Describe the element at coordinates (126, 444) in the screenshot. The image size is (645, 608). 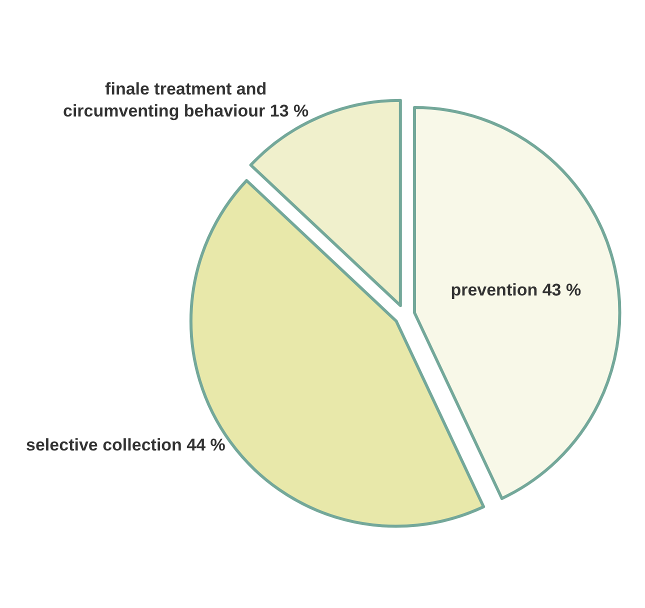
I see `slice-label: selective collection 44 %` at that location.